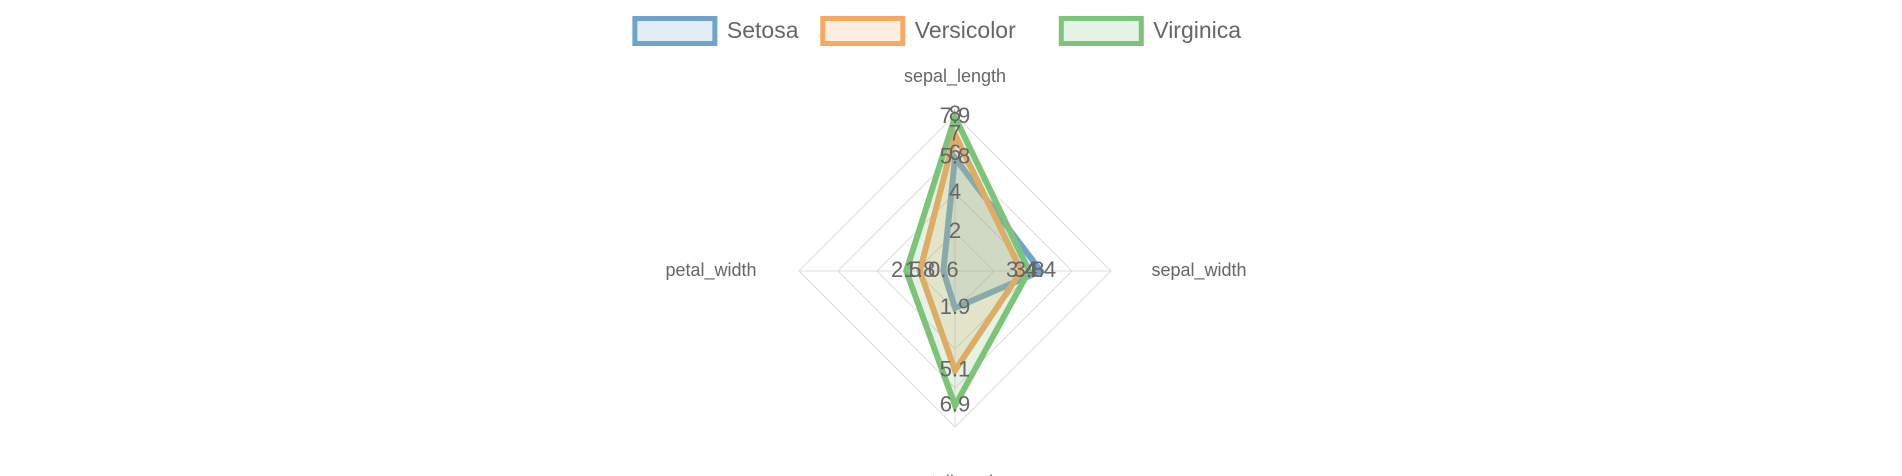  Describe the element at coordinates (955, 152) in the screenshot. I see `r-tick-label: 6` at that location.